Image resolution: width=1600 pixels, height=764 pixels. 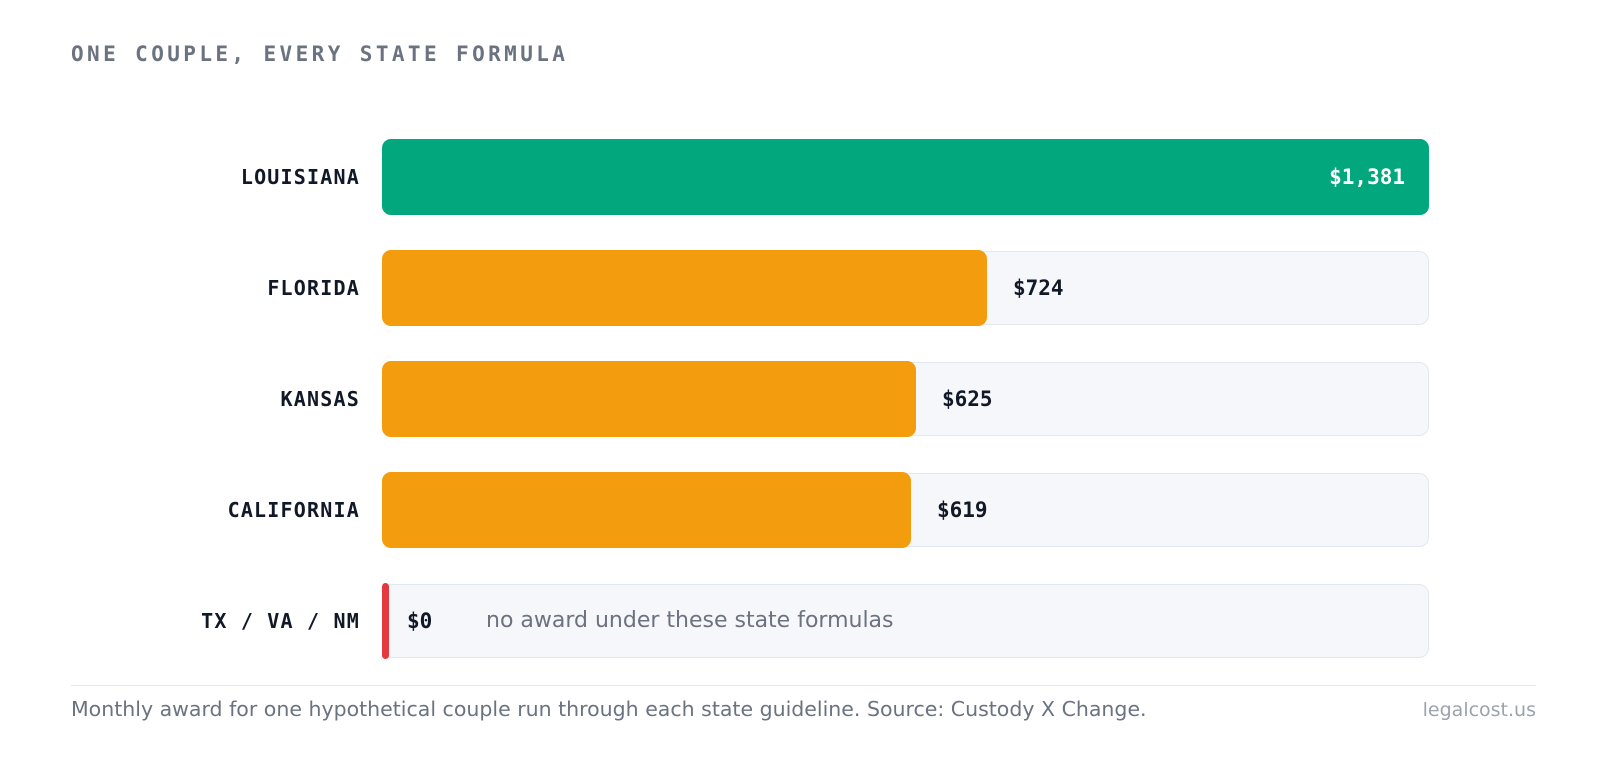 What do you see at coordinates (320, 399) in the screenshot?
I see `category-label: KANSAS` at bounding box center [320, 399].